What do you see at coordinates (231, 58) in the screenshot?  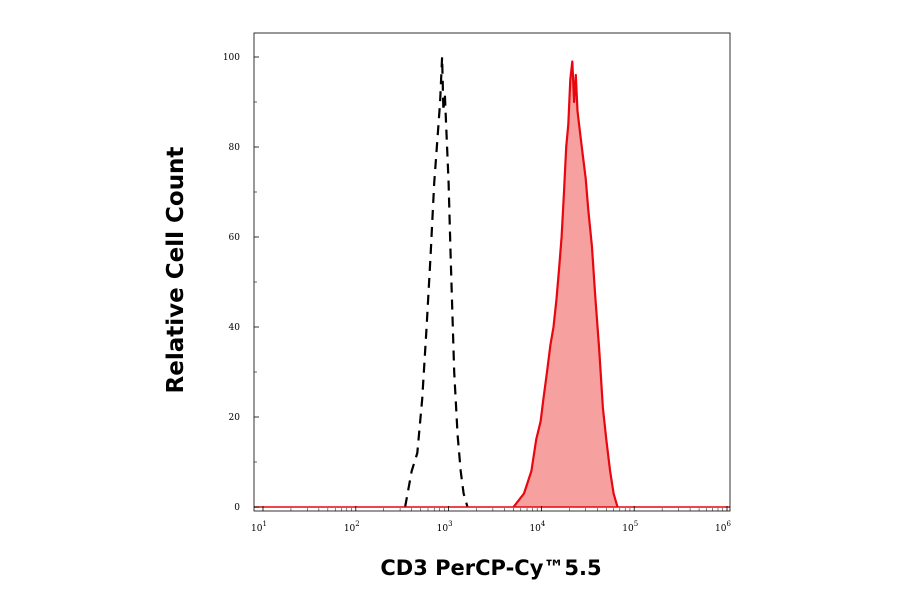 I see `y-tick-label: 100` at bounding box center [231, 58].